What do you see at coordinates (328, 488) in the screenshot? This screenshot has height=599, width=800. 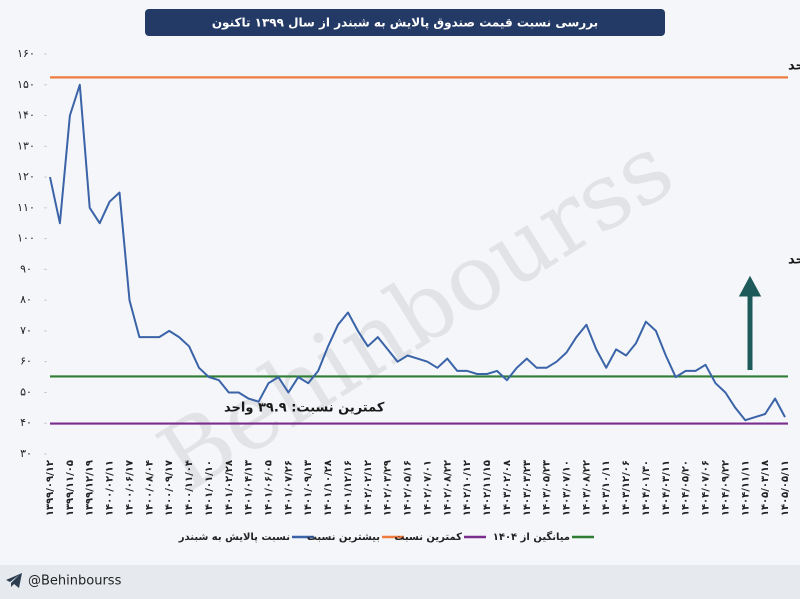 I see `x-tick-label: ۱۴۰۱/۱۰/۲۸` at bounding box center [328, 488].